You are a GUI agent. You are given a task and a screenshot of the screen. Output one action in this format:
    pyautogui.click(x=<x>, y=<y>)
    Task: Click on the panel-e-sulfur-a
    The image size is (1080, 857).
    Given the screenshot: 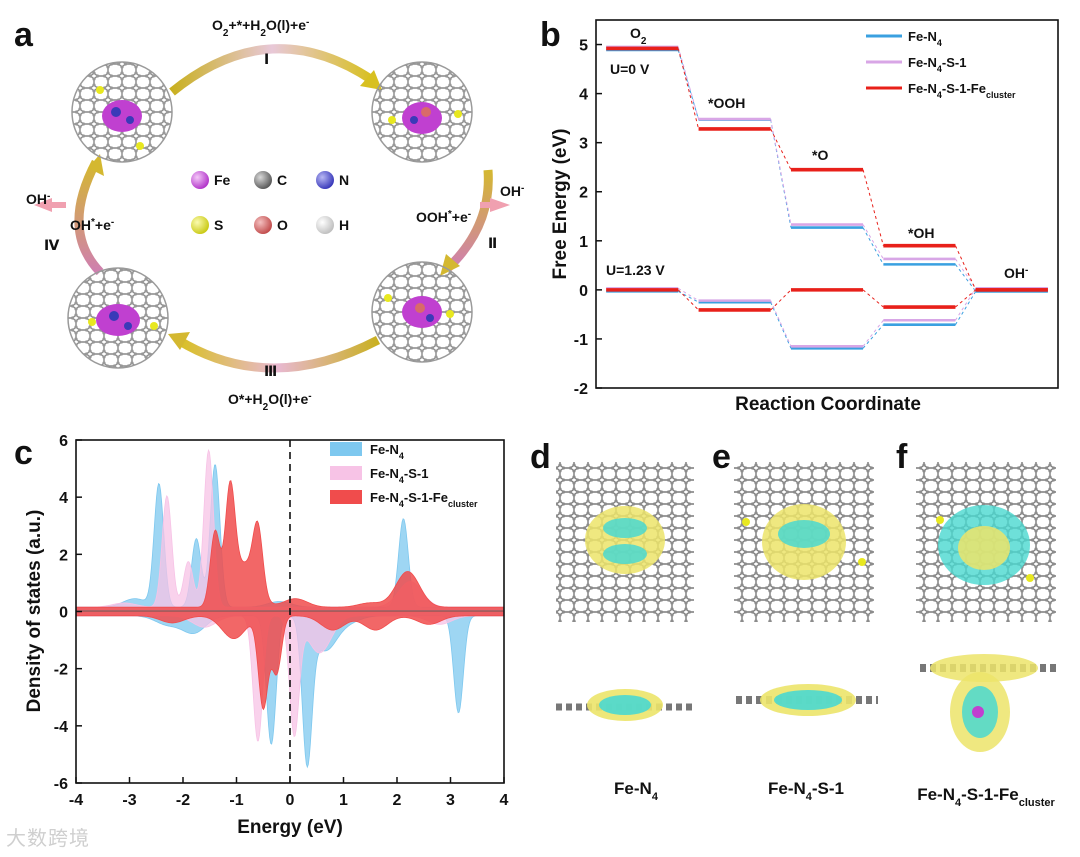 What is the action you would take?
    pyautogui.click(x=746, y=522)
    